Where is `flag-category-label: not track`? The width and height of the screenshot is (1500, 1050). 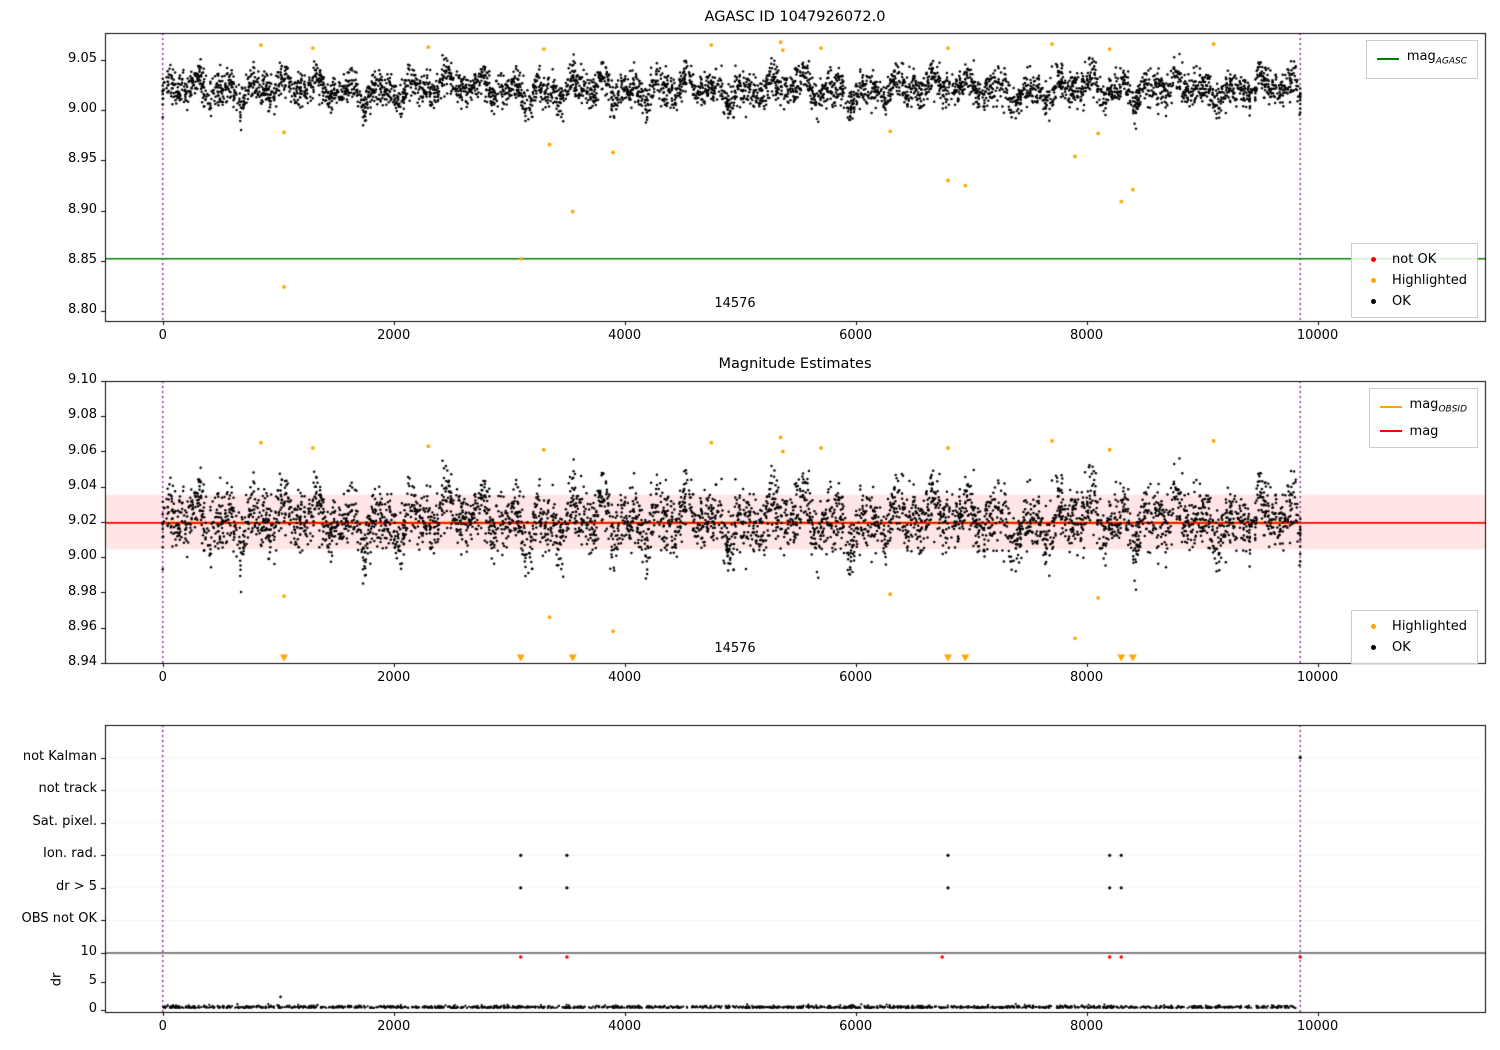
flag-category-label: not track is located at coordinates (67, 789).